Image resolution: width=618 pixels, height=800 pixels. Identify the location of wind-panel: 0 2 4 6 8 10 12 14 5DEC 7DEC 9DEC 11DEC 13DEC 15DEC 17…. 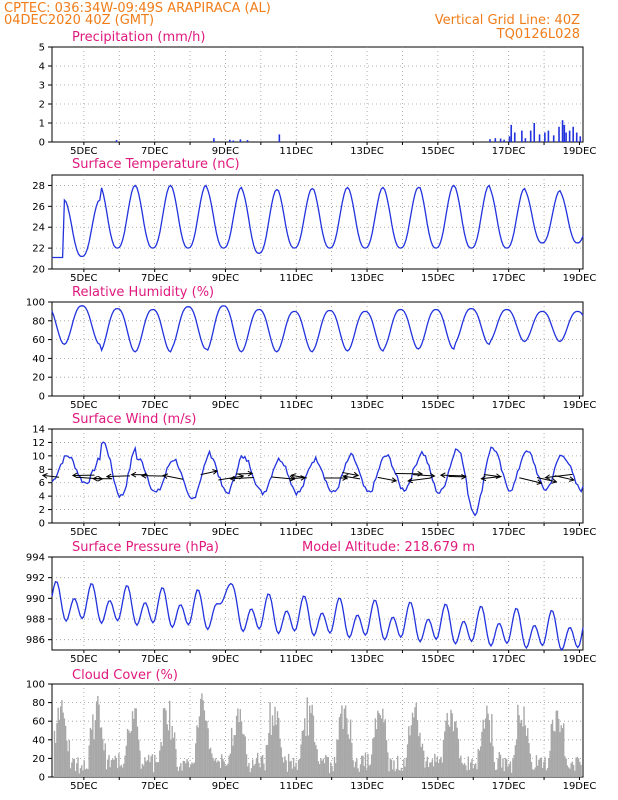
(314, 482).